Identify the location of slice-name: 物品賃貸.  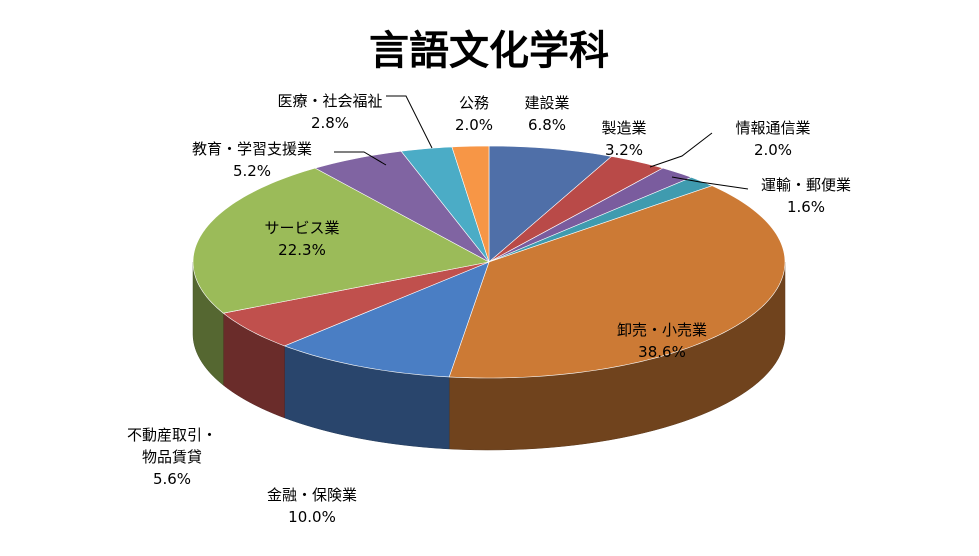
(172, 457).